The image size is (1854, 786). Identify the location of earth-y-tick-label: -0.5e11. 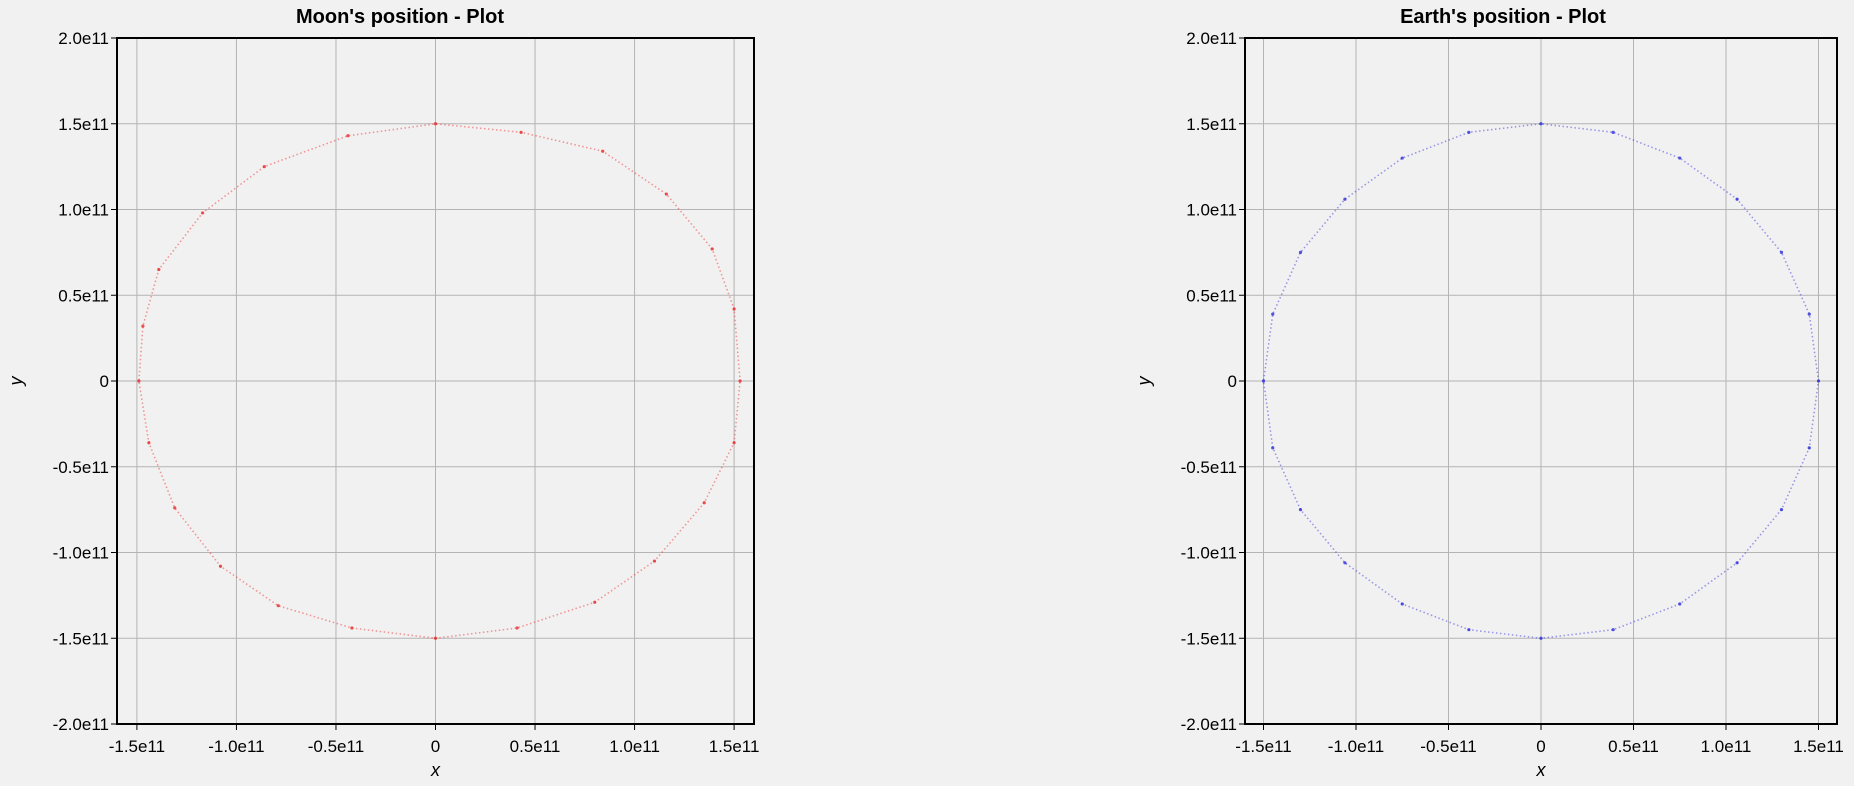
(1209, 467).